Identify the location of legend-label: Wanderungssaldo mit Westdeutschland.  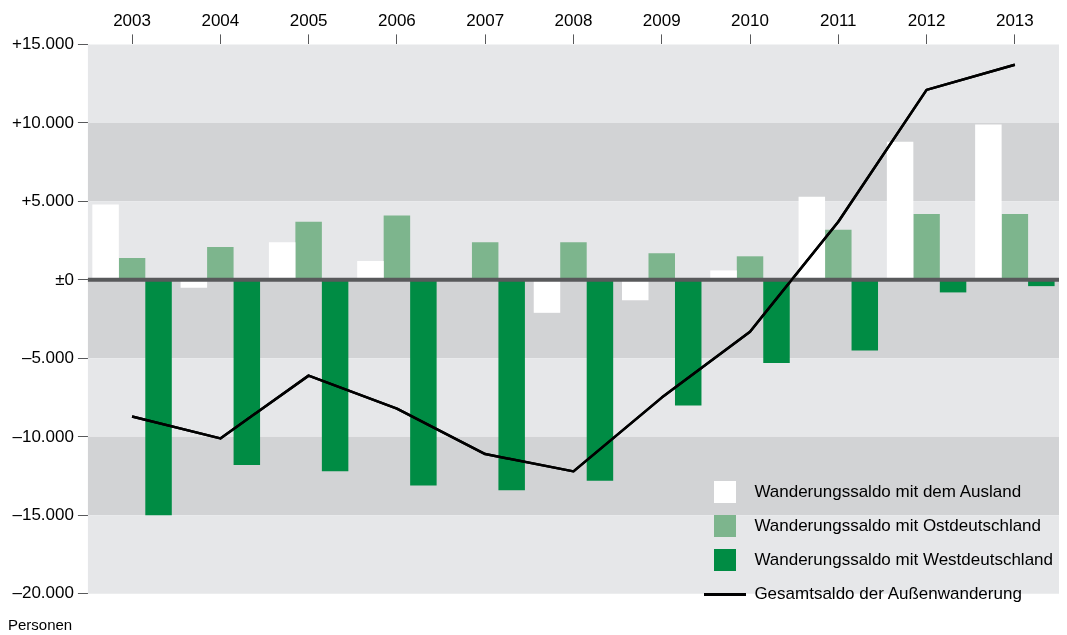
(903, 560).